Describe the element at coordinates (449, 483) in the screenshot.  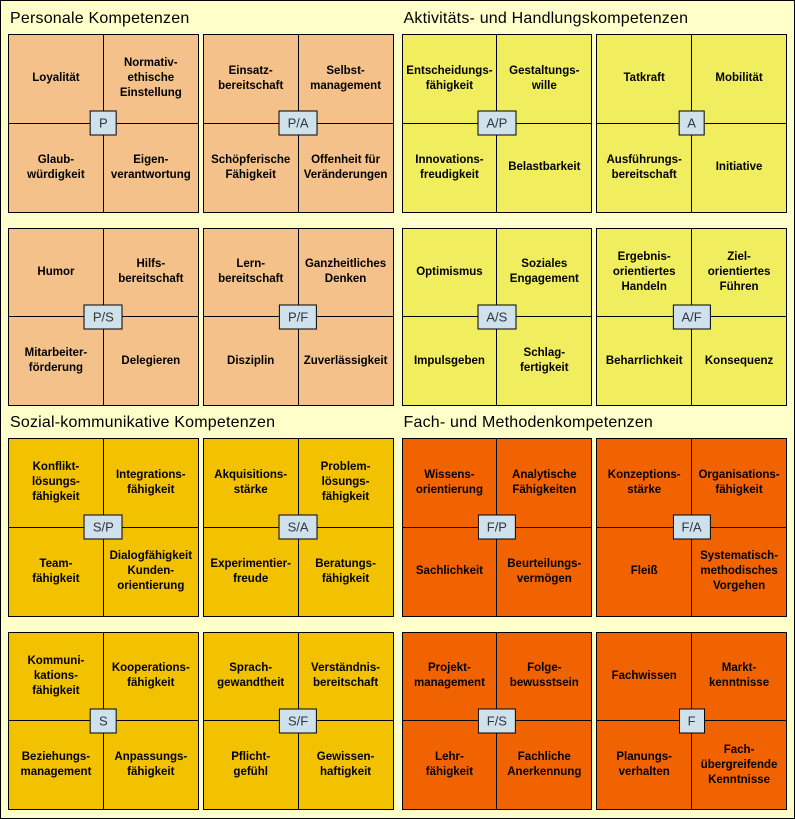
I see `competence-cell: Wissens- orientierung` at that location.